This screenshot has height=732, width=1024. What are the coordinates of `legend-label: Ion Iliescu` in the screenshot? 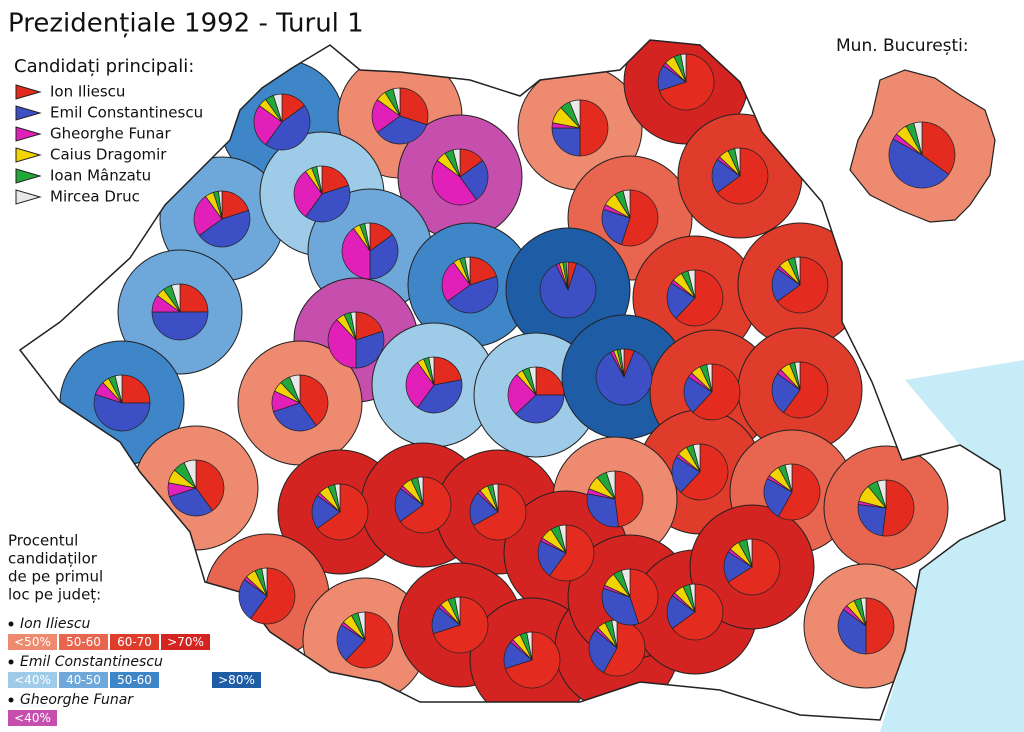 It's located at (87, 92).